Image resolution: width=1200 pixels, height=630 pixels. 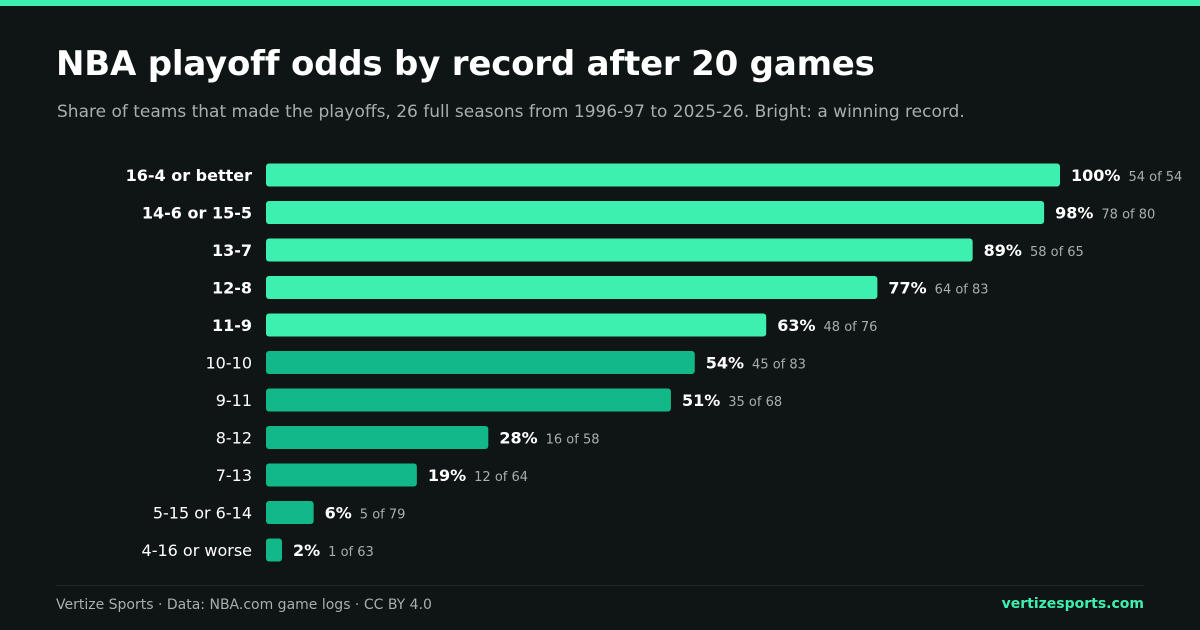 What do you see at coordinates (383, 515) in the screenshot?
I see `value-count: 5 of 79` at bounding box center [383, 515].